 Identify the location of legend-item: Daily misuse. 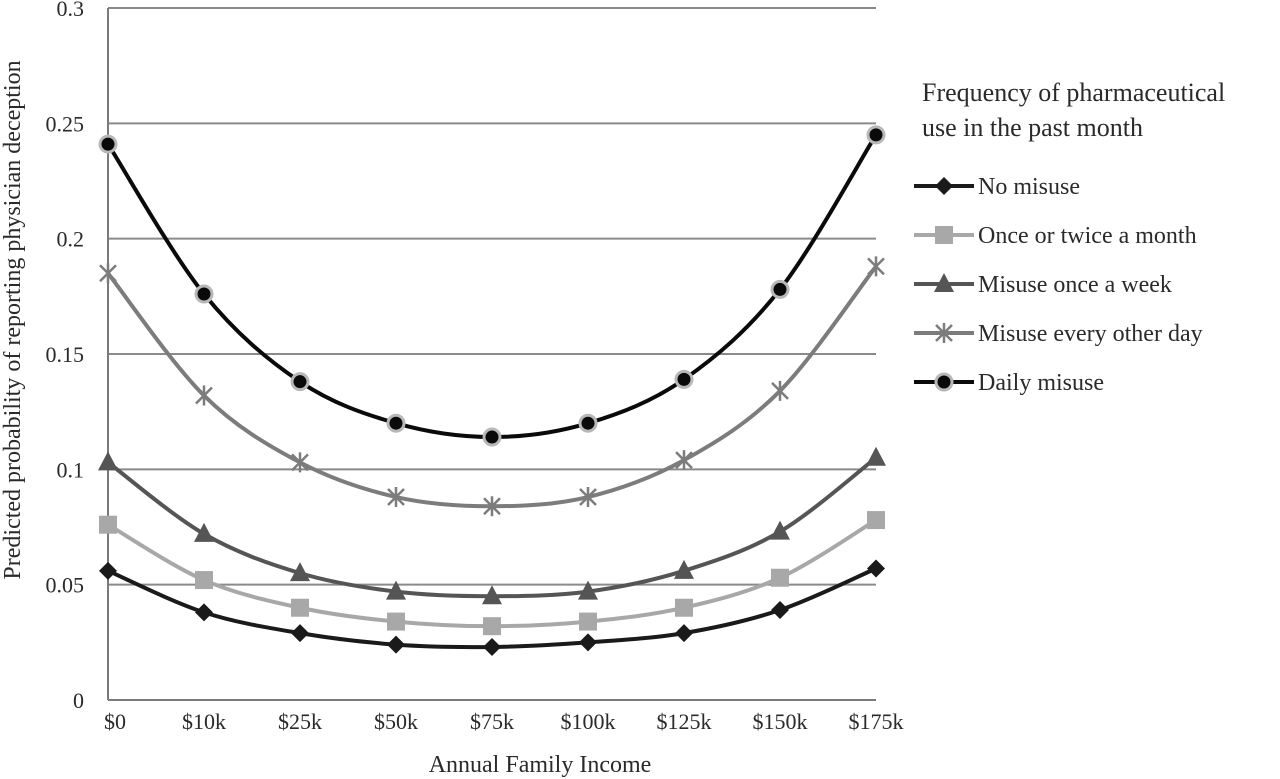
(1009, 383).